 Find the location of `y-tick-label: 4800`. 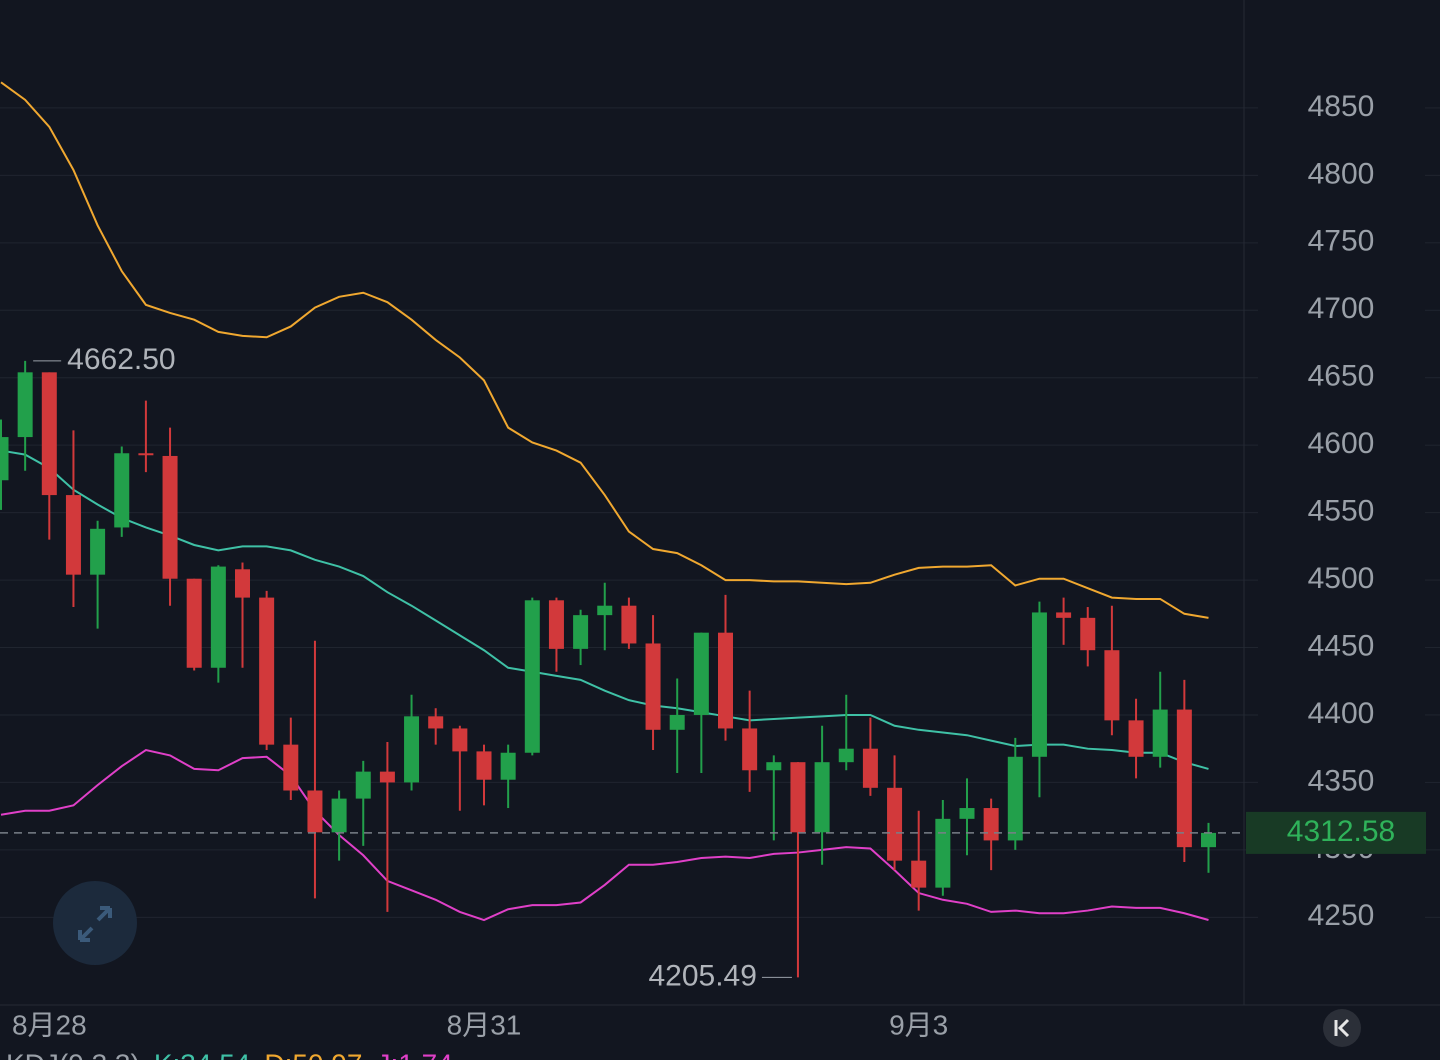

y-tick-label: 4800 is located at coordinates (1341, 173).